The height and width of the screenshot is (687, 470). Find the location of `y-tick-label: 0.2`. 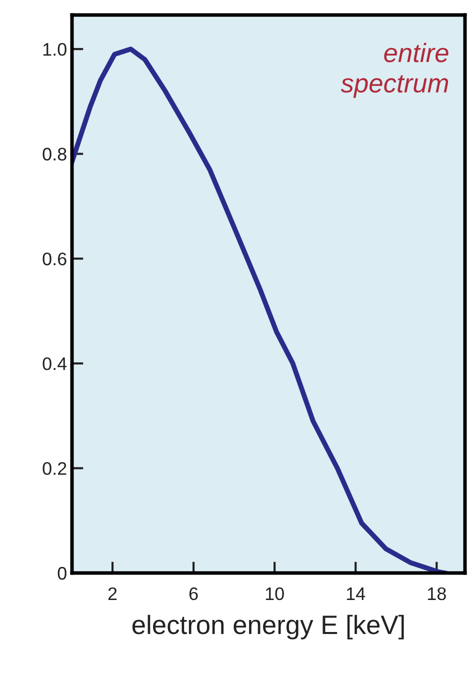

y-tick-label: 0.2 is located at coordinates (54, 468).